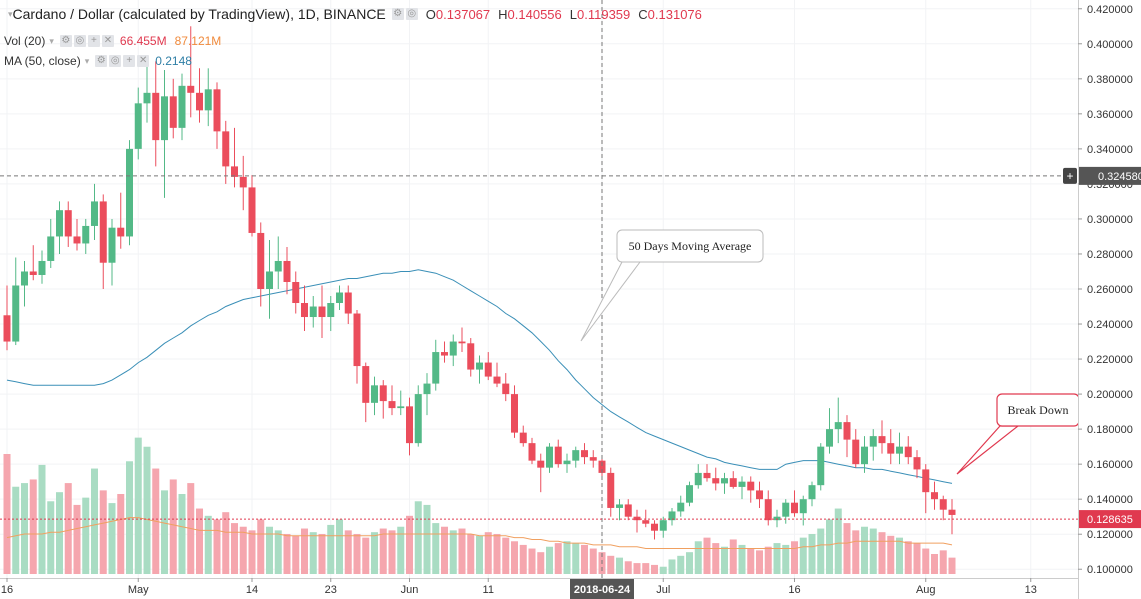 Image resolution: width=1141 pixels, height=599 pixels. Describe the element at coordinates (672, 285) in the screenshot. I see `ma-callout: 50 Days Moving Average` at that location.